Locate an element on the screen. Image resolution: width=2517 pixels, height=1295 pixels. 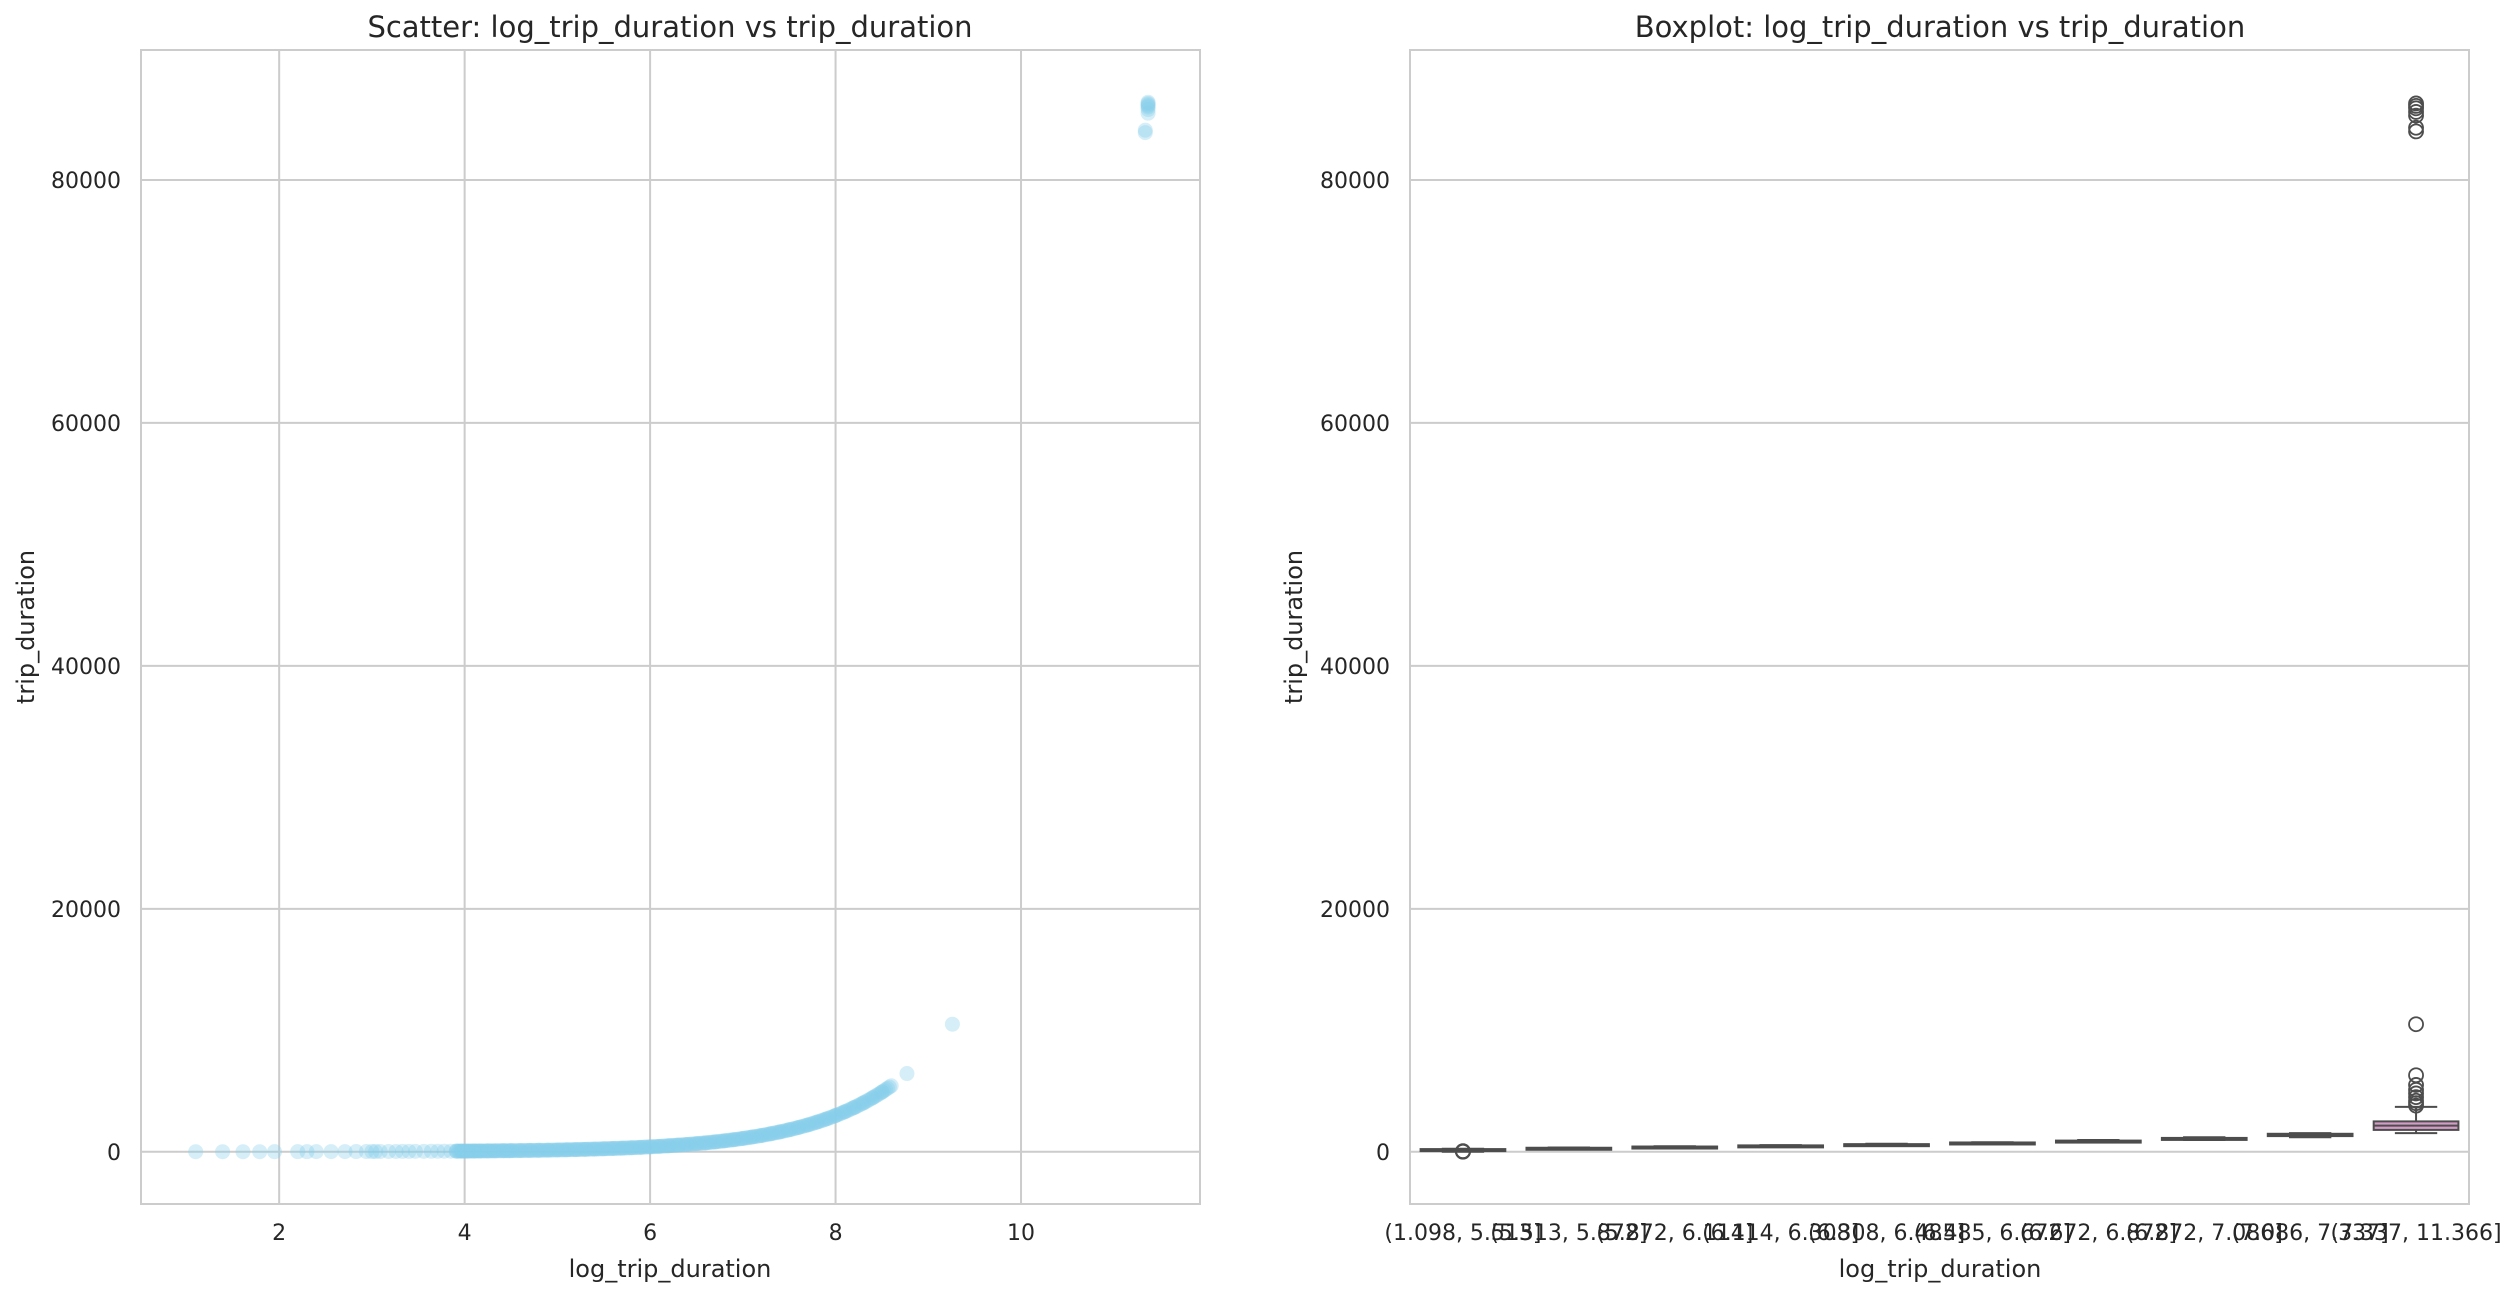
boxplot-x-tick-label: (6.114, 6.308] is located at coordinates (1780, 1233).